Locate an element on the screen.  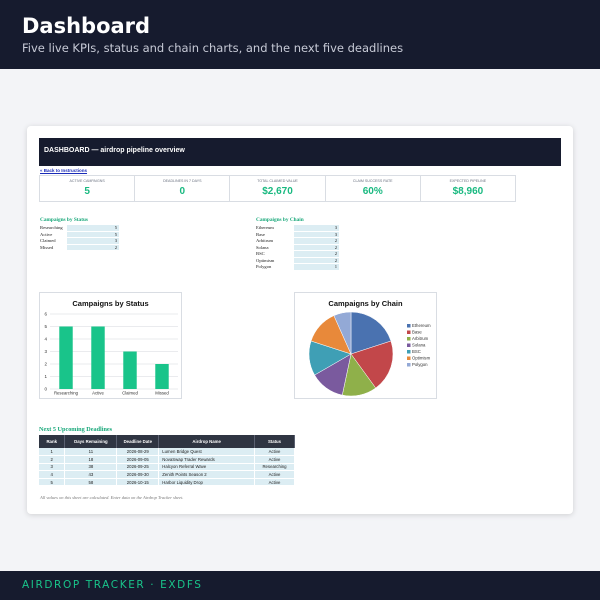
table-row: Optimism 2 is located at coordinates (298, 260).